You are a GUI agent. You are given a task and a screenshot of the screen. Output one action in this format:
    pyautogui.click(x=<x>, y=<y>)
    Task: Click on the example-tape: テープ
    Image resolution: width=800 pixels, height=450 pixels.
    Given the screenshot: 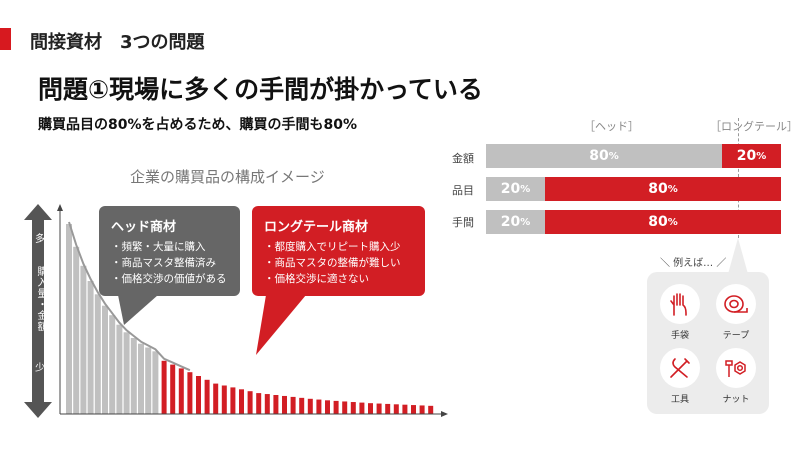 What is the action you would take?
    pyautogui.click(x=736, y=312)
    